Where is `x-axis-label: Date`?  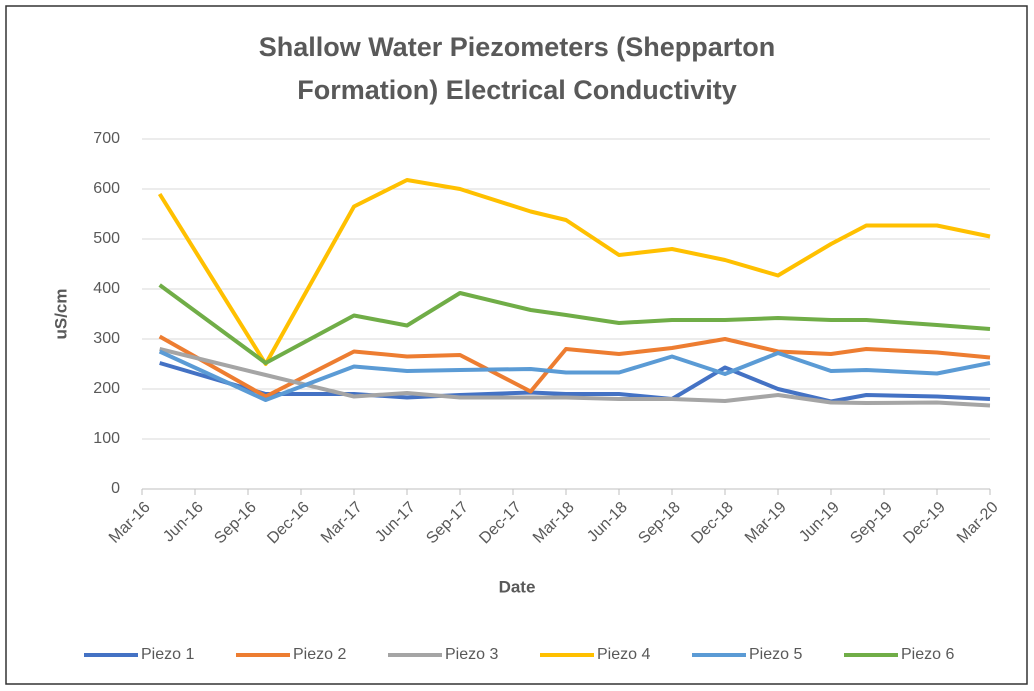 x-axis-label: Date is located at coordinates (517, 586).